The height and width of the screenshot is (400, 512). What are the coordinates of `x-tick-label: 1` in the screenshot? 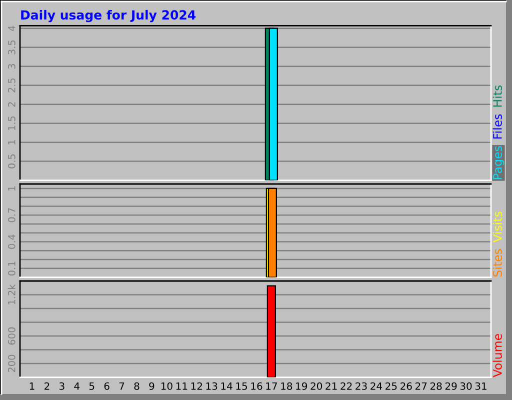 It's located at (32, 386).